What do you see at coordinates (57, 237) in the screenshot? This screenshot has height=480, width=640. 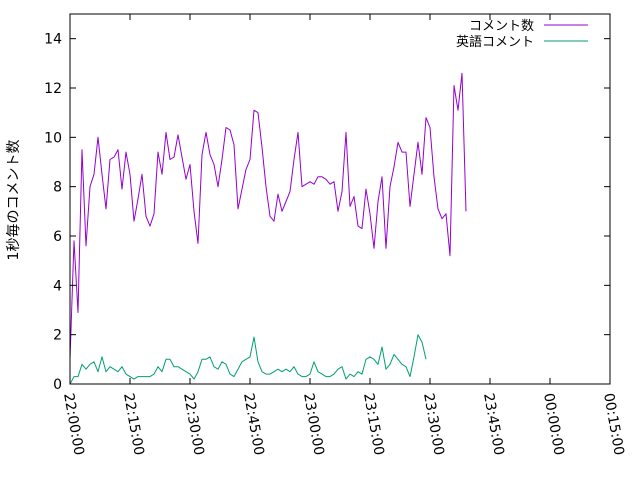 I see `y-tick-label: 6` at bounding box center [57, 237].